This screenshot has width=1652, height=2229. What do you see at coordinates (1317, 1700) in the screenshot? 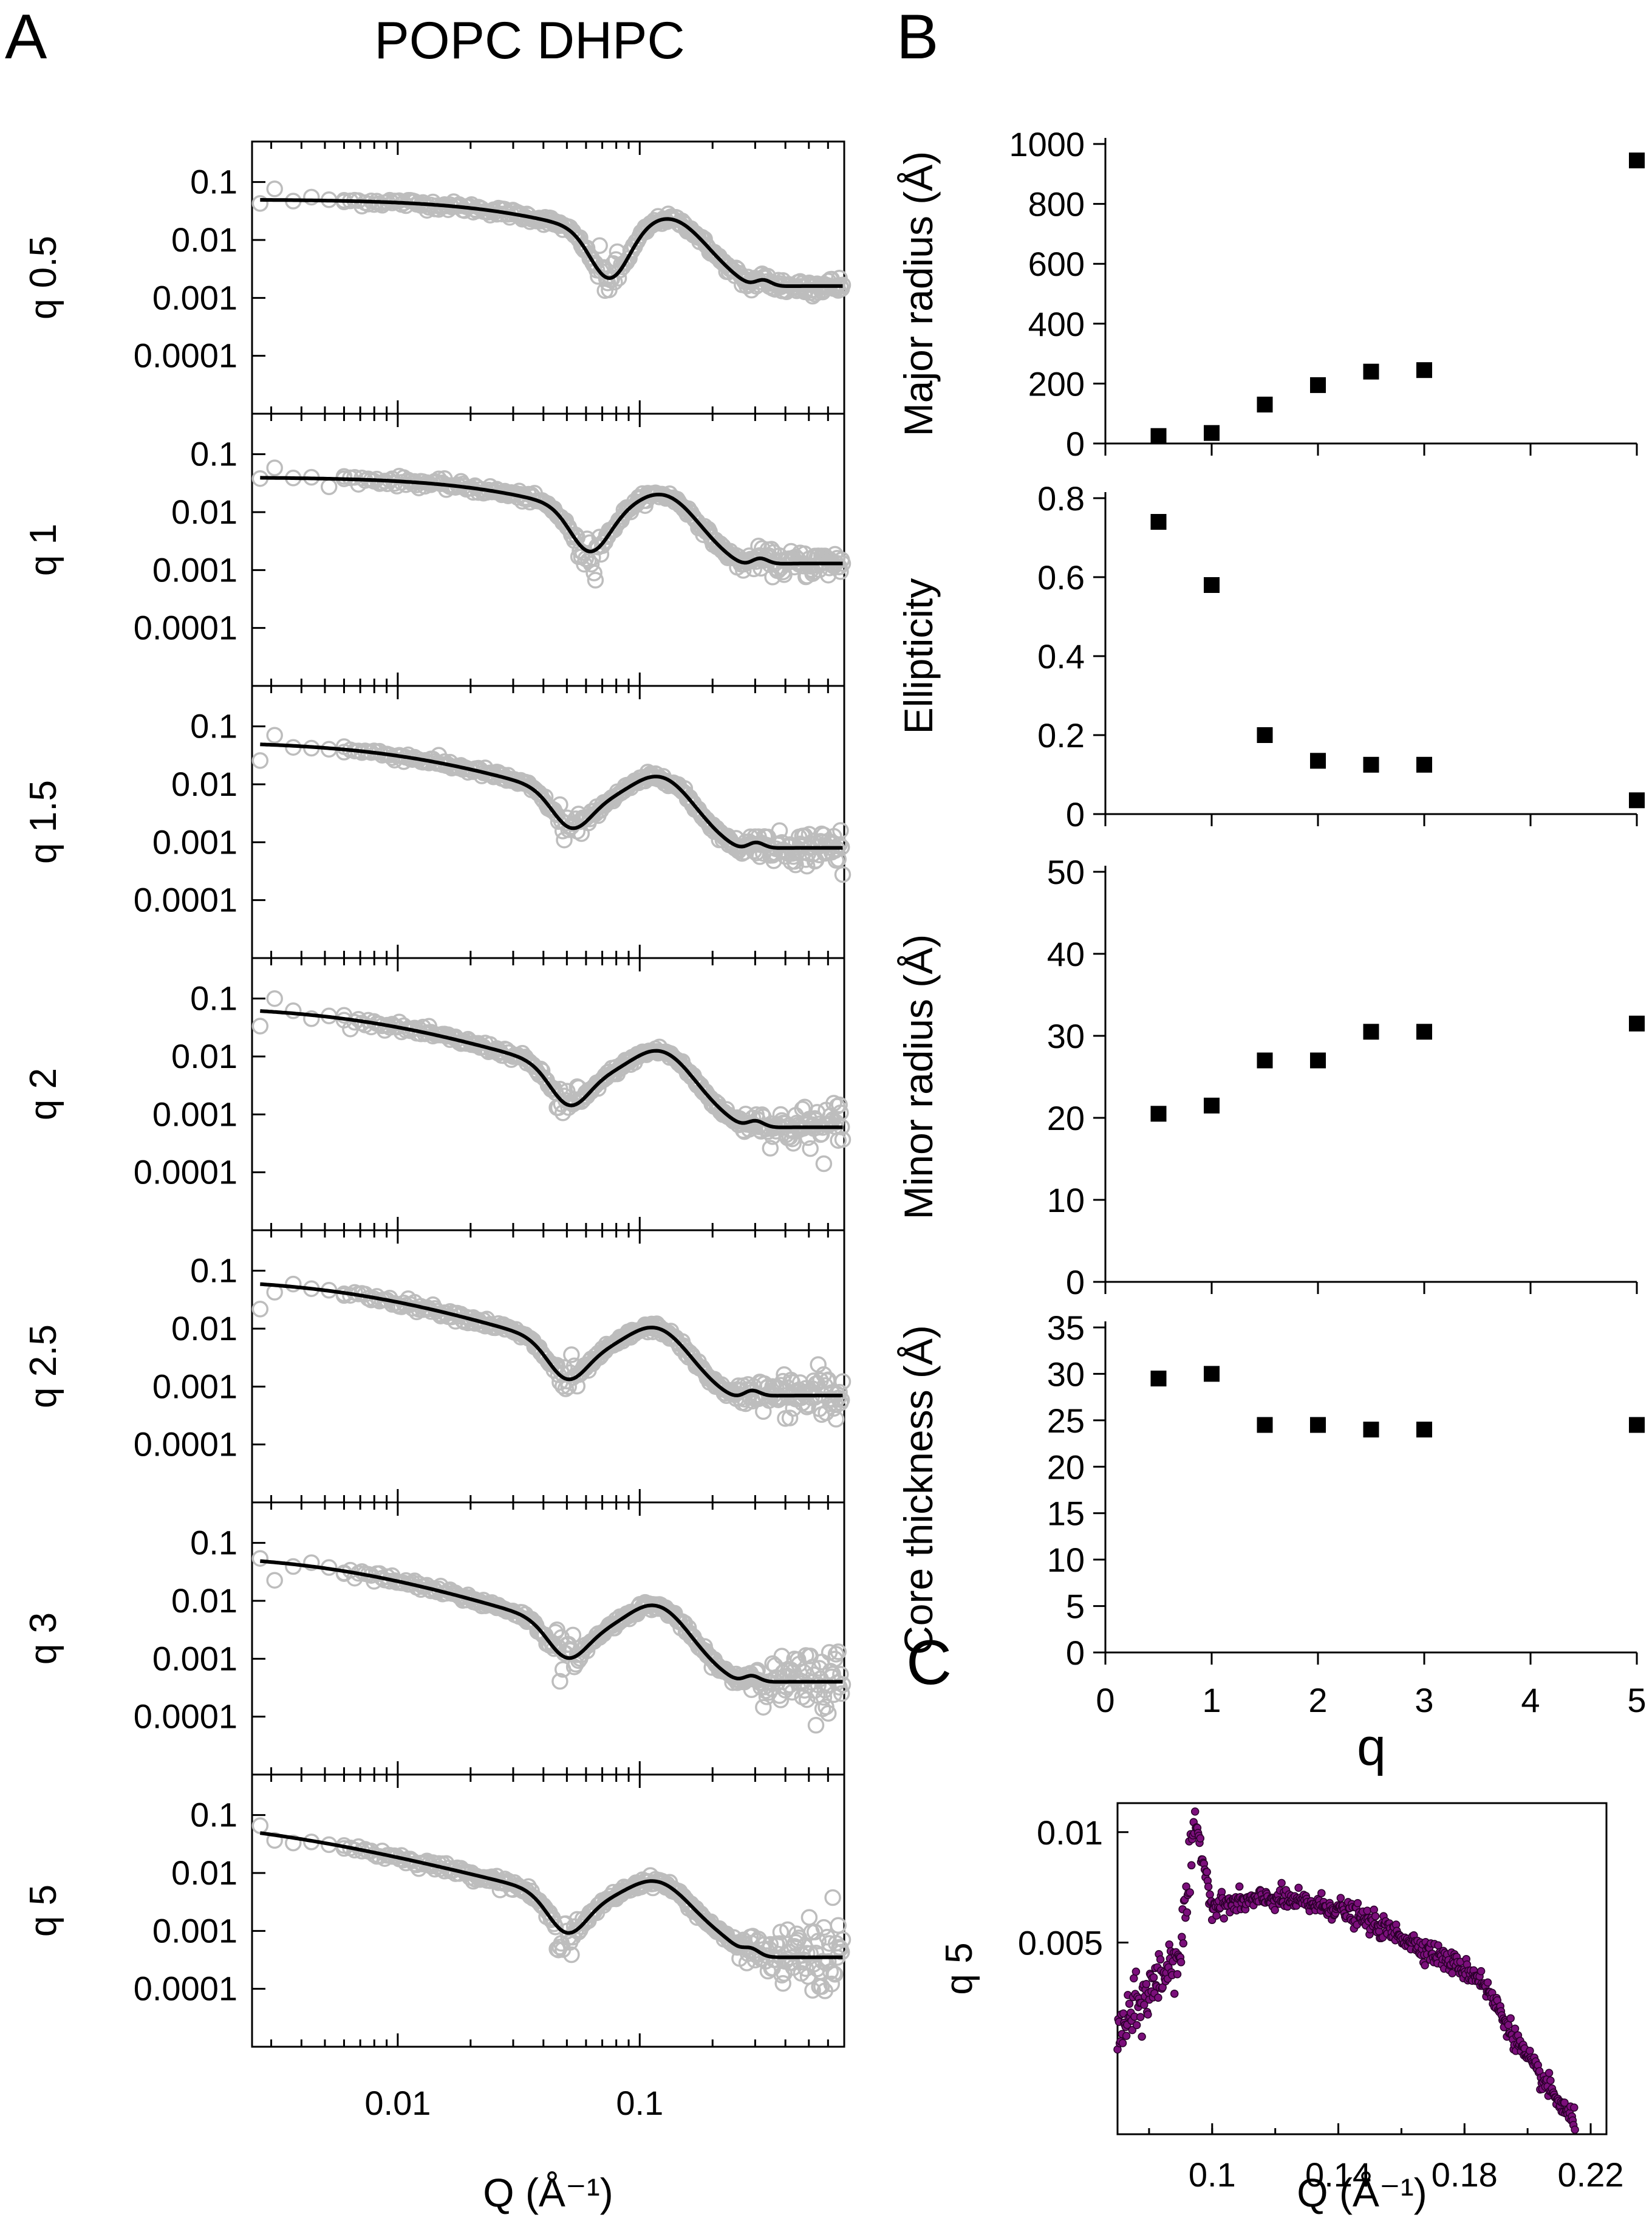
I see `x-tick-label: 2` at bounding box center [1317, 1700].